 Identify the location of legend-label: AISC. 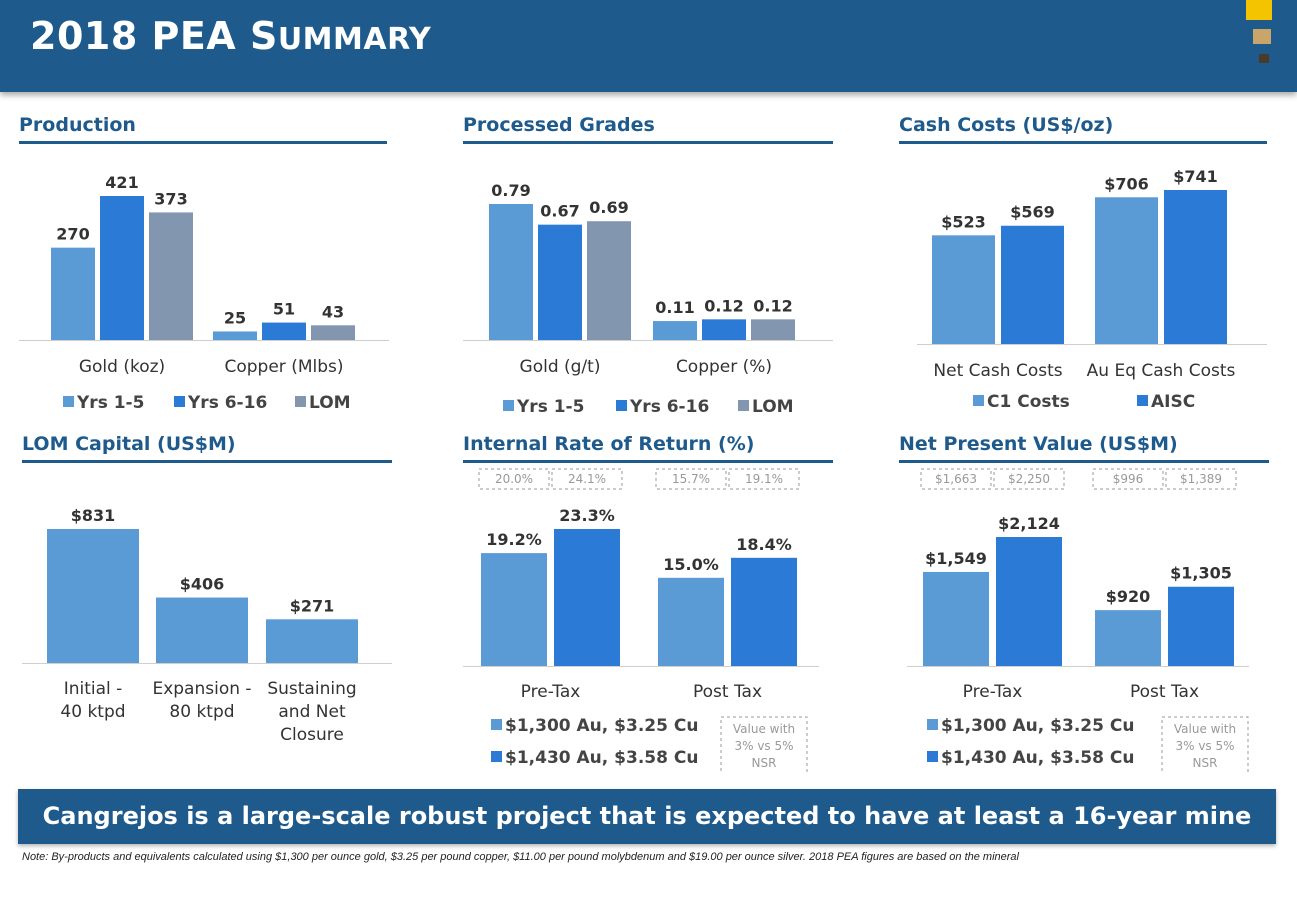
(1173, 402).